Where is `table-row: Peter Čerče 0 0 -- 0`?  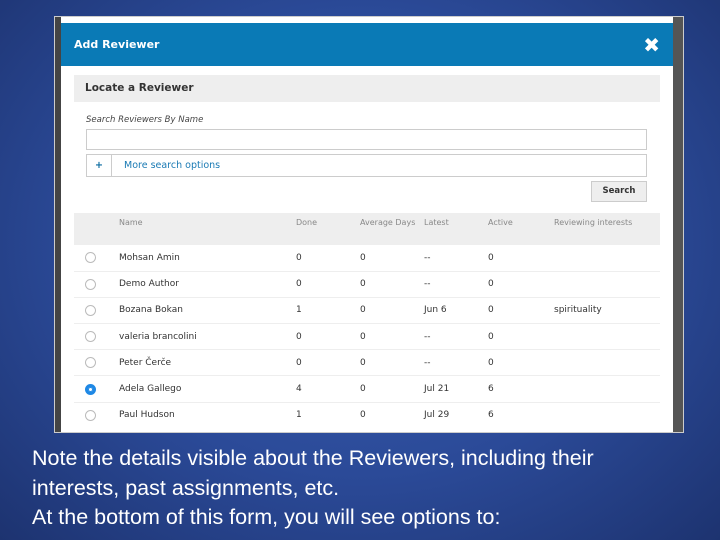
table-row: Peter Čerče 0 0 -- 0 is located at coordinates (367, 363).